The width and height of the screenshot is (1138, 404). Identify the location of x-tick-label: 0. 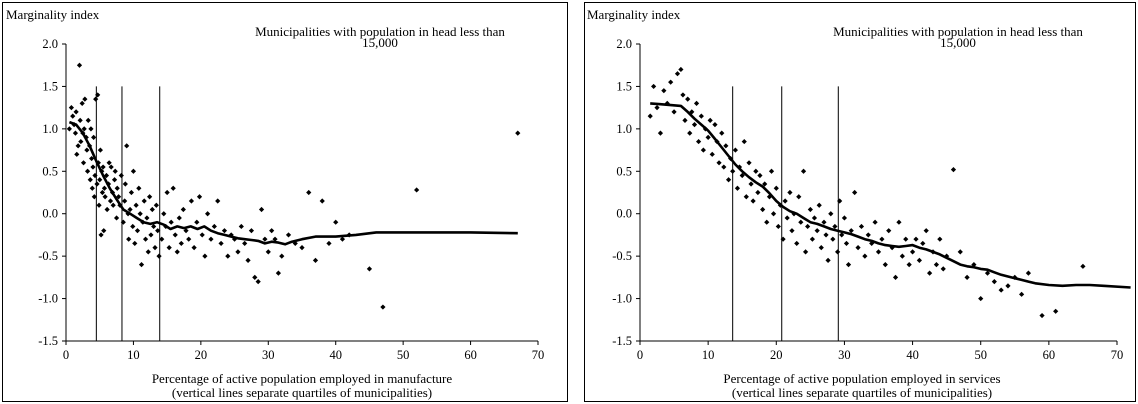
(66, 355).